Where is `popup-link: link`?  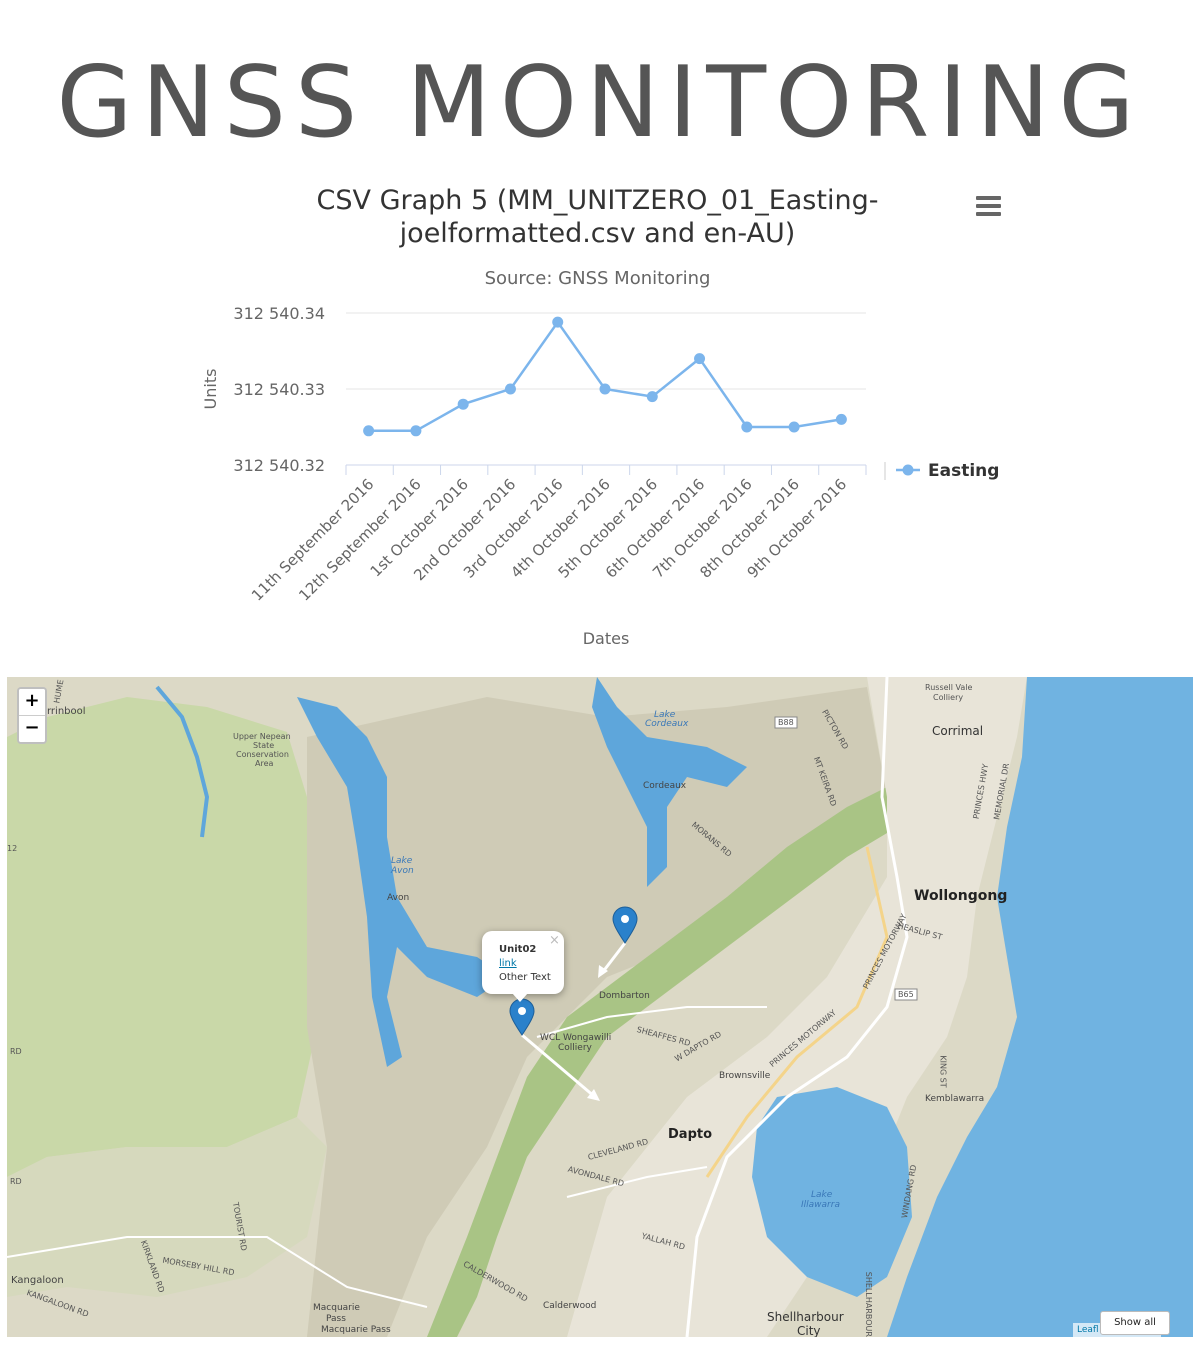 popup-link: link is located at coordinates (508, 963).